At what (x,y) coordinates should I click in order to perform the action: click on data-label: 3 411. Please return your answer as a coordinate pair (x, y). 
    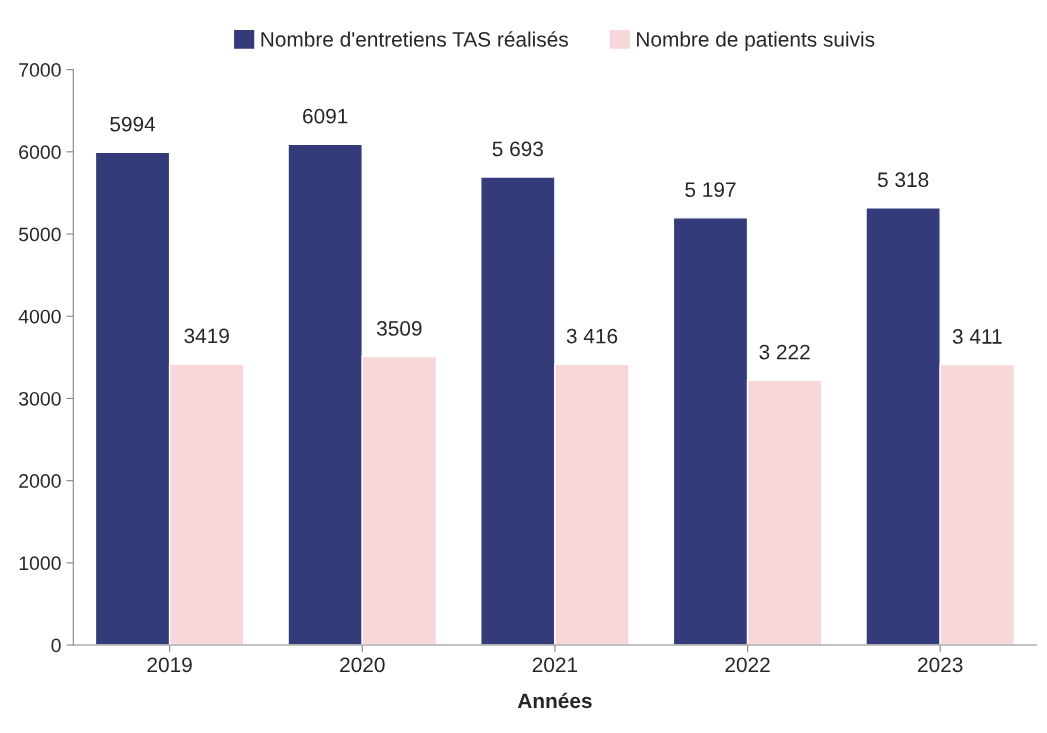
    Looking at the image, I should click on (977, 336).